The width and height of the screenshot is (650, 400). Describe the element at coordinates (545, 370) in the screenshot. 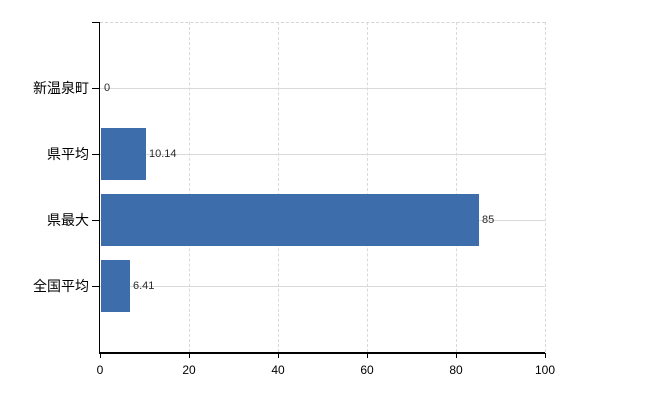

I see `x-tick-label: 100` at that location.